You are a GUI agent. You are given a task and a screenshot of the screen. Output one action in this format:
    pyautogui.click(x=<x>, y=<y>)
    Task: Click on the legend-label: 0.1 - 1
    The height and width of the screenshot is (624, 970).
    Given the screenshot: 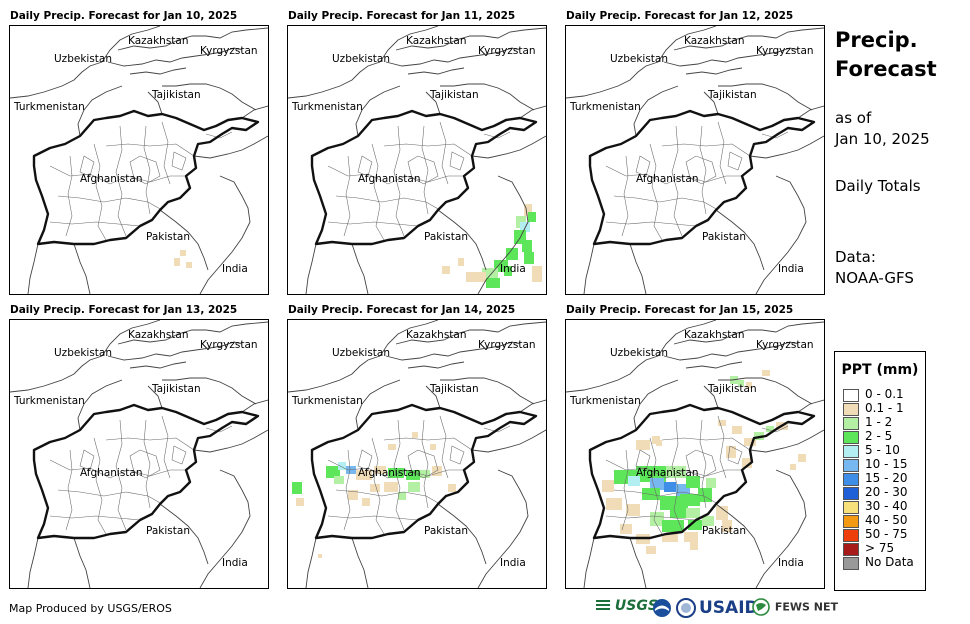 What is the action you would take?
    pyautogui.click(x=884, y=408)
    